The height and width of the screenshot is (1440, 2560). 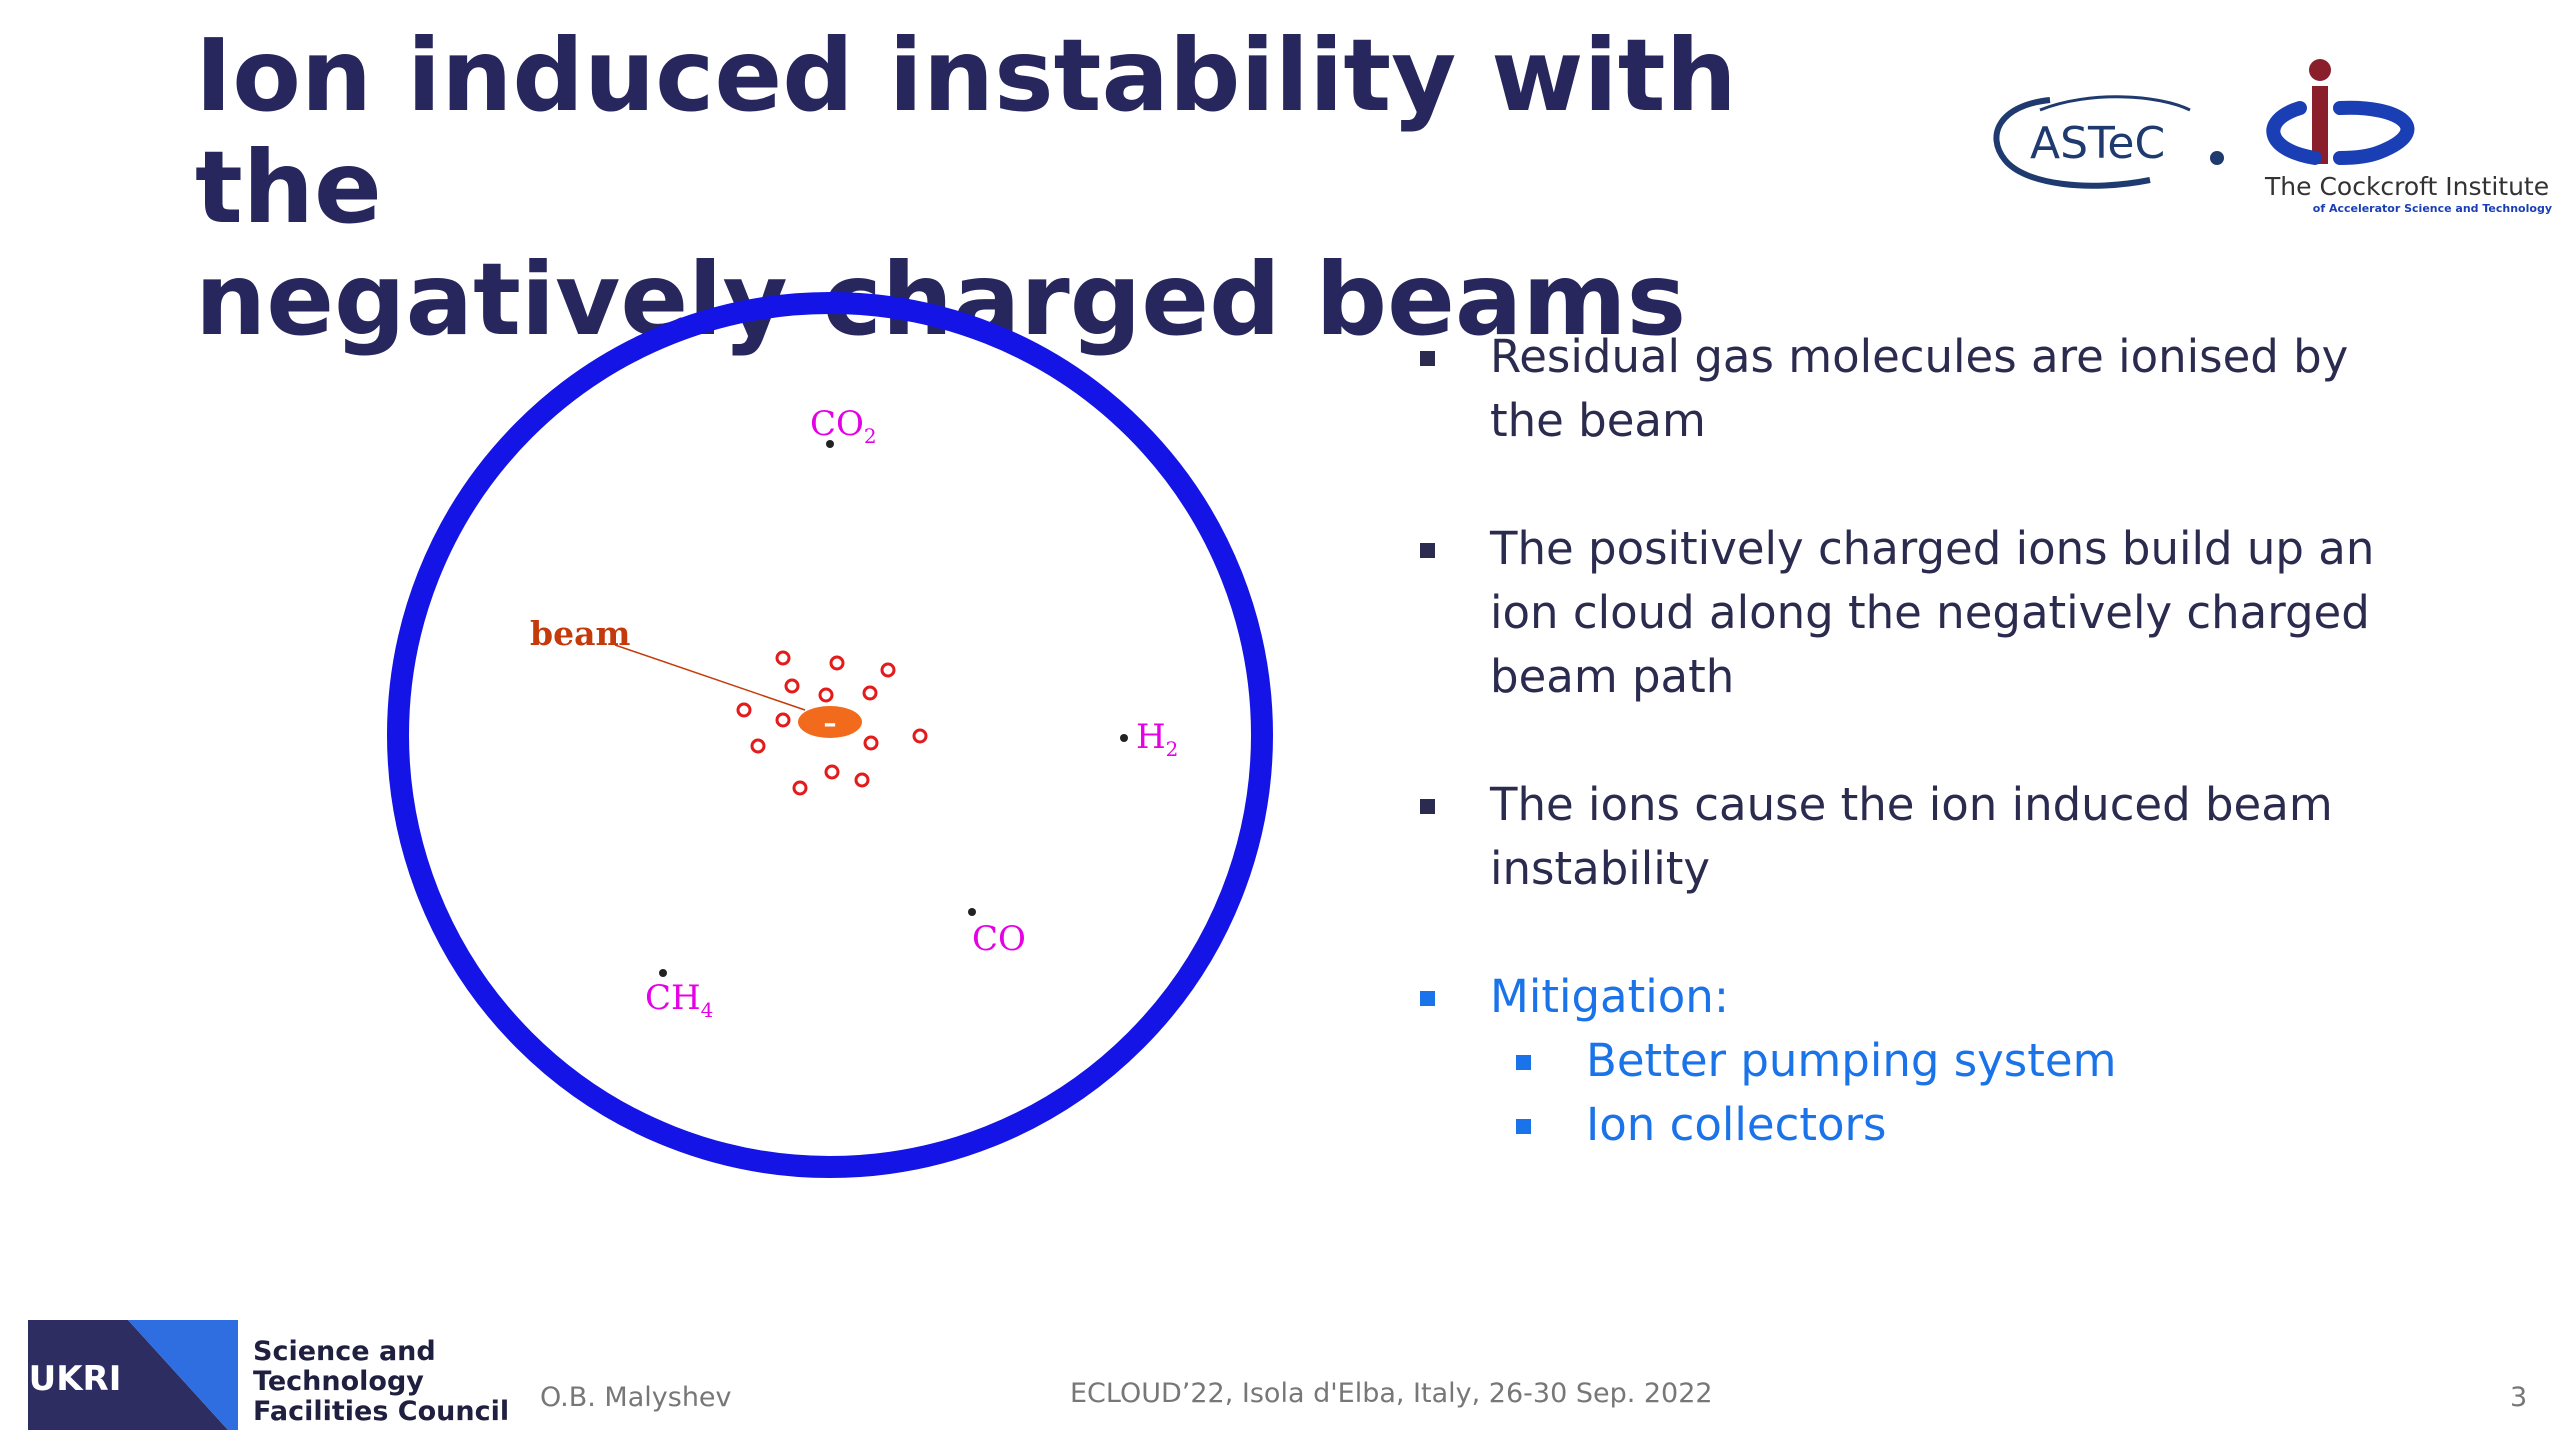 What do you see at coordinates (843, 426) in the screenshot?
I see `co2-label: CO2` at bounding box center [843, 426].